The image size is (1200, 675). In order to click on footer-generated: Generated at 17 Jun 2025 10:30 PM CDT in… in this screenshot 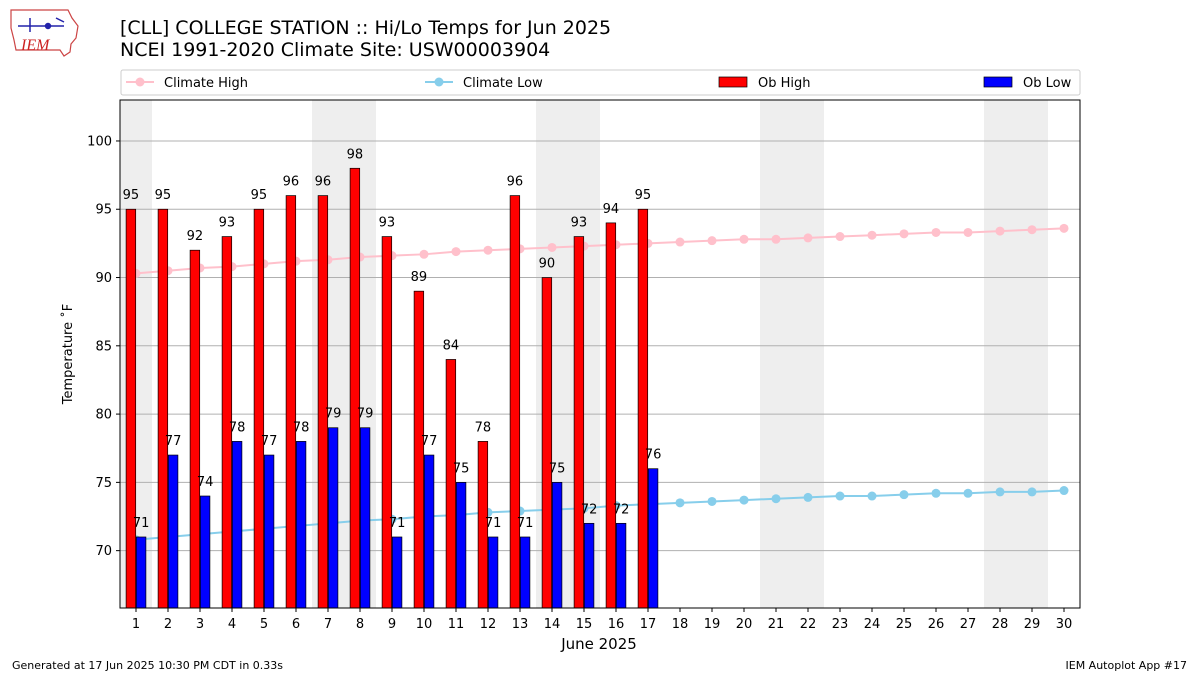, I will do `click(148, 665)`.